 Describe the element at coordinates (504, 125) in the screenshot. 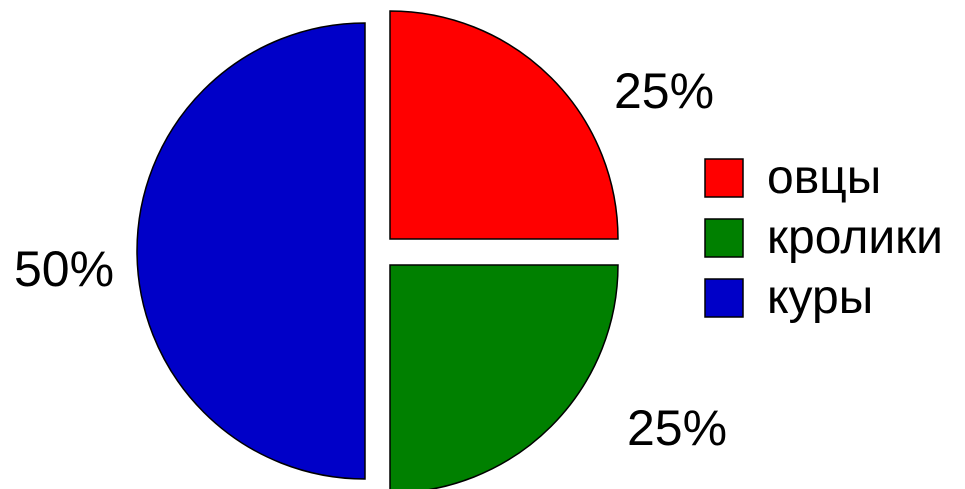

I see `pie-slice-ovtsy` at that location.